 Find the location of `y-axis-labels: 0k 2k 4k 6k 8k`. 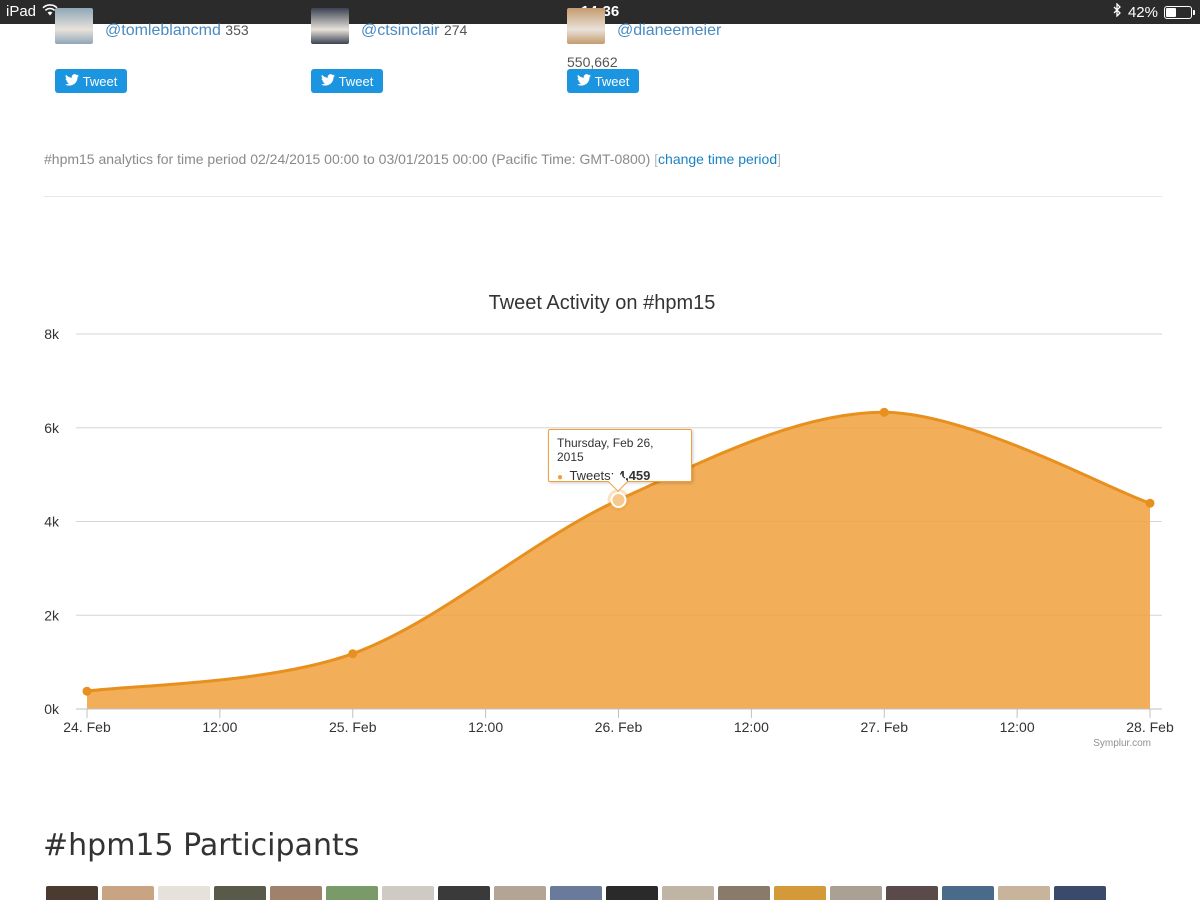

y-axis-labels: 0k 2k 4k 6k 8k is located at coordinates (52, 521).